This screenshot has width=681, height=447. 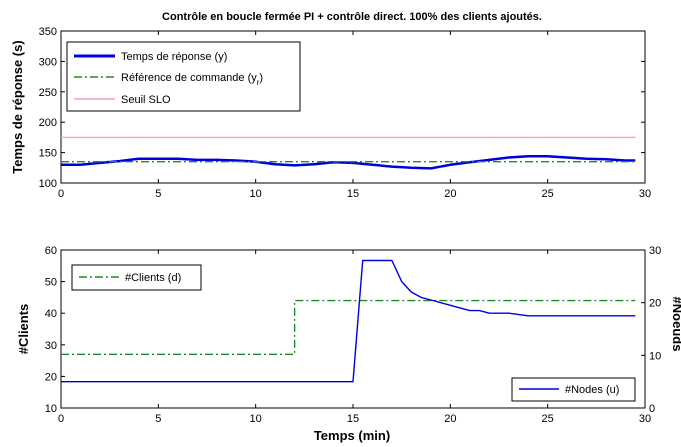 I want to click on y-tick-label: 100, so click(x=48, y=184).